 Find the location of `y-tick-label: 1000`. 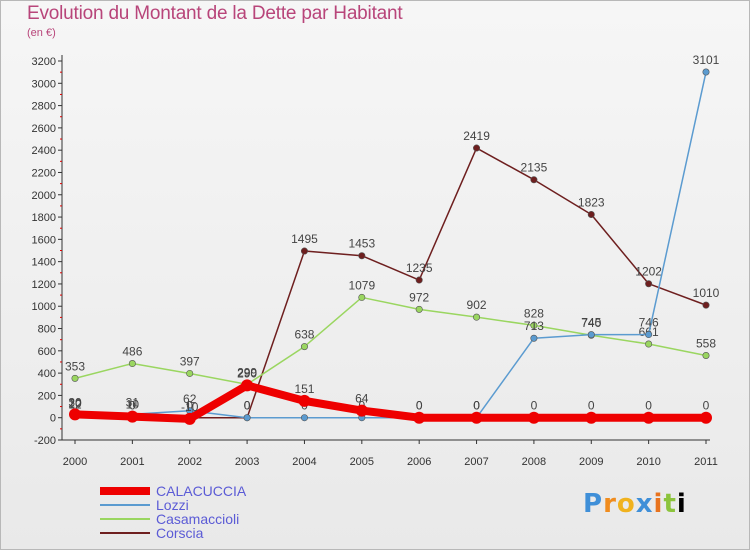

y-tick-label: 1000 is located at coordinates (44, 307).